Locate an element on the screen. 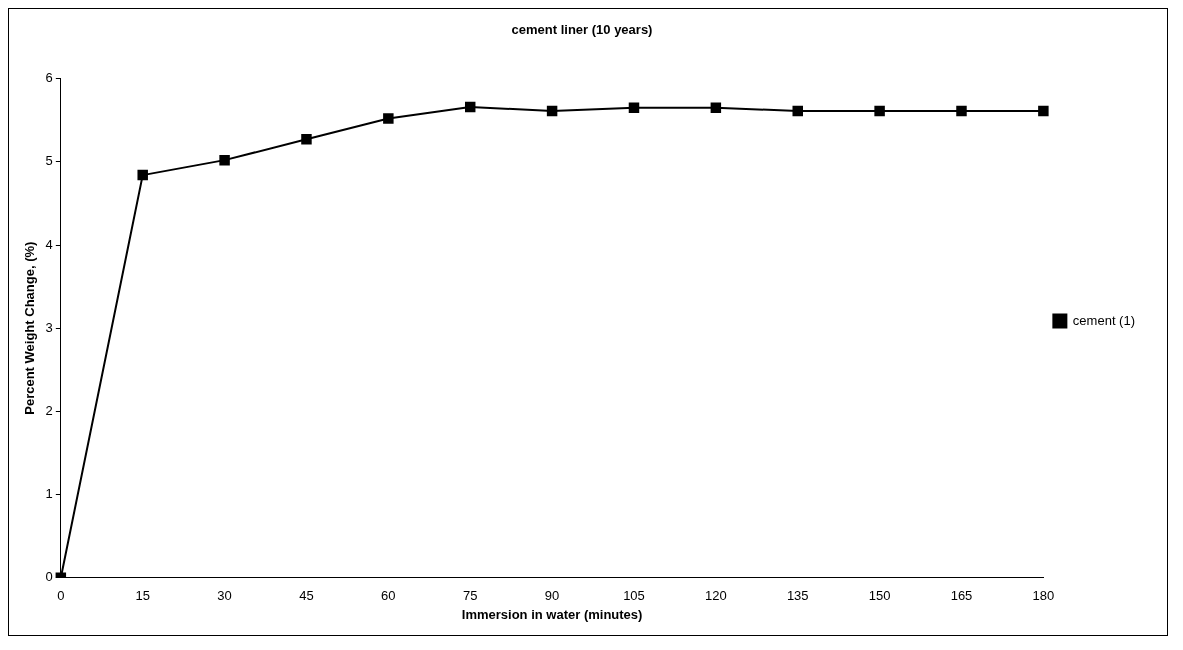 The image size is (1183, 650). x-tick-label: 150 is located at coordinates (879, 596).